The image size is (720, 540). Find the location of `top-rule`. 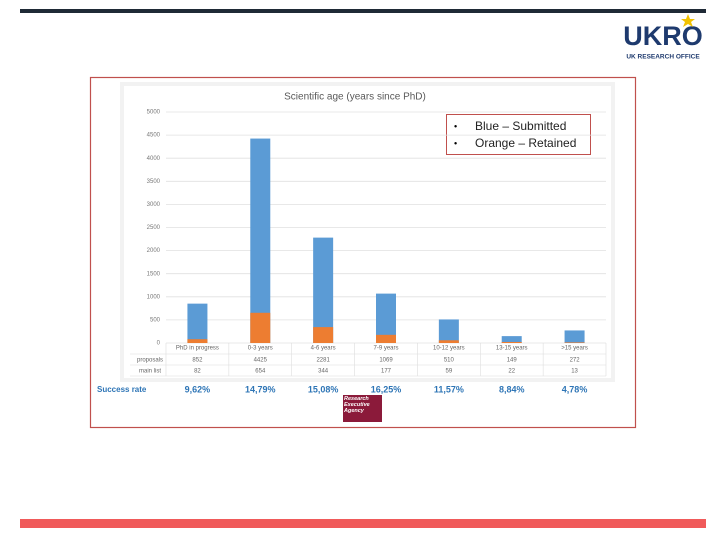

top-rule is located at coordinates (363, 11).